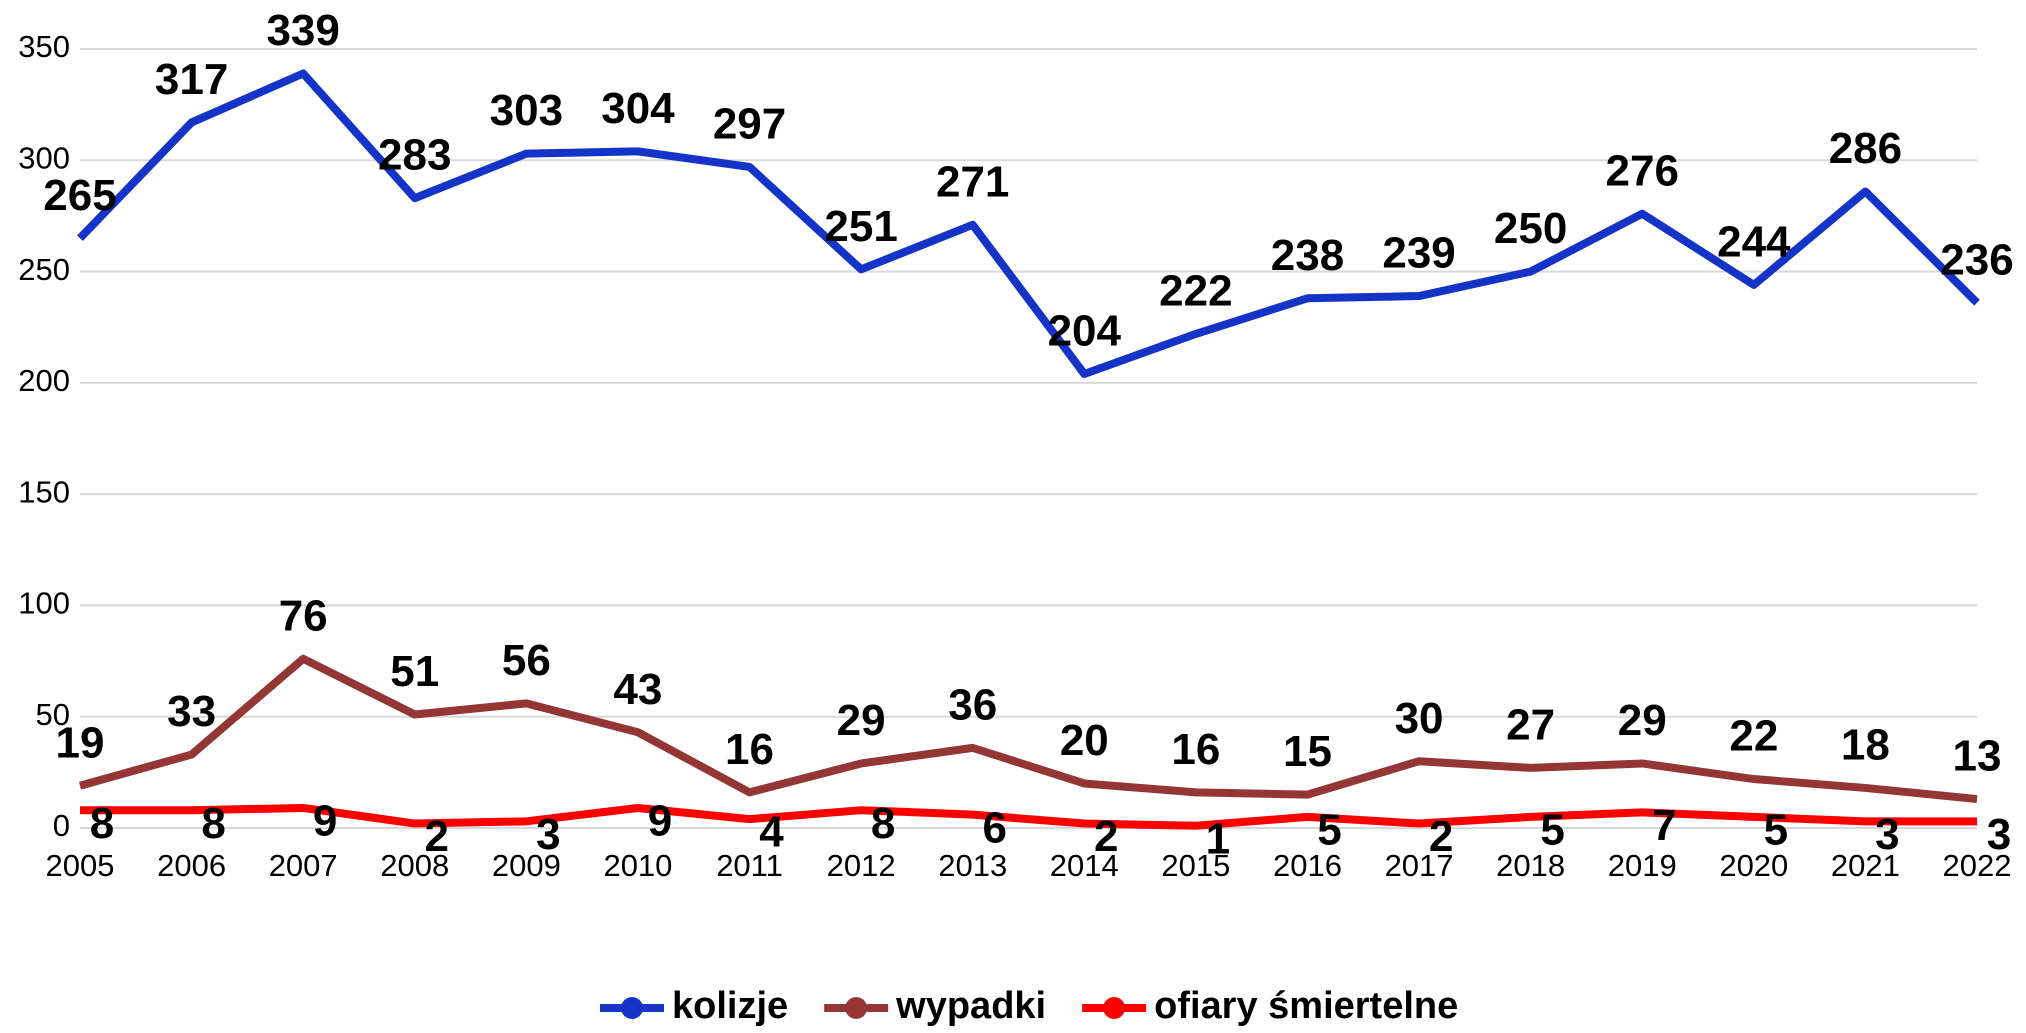  I want to click on x-tick-label: 2012, so click(861, 865).